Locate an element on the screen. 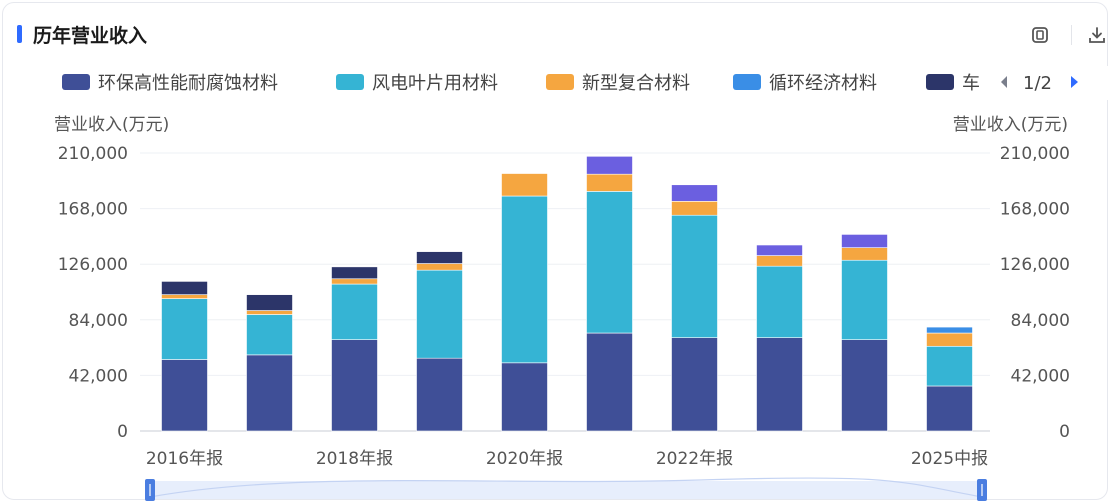 The width and height of the screenshot is (1112, 504). toolbar-divider is located at coordinates (1071, 35).